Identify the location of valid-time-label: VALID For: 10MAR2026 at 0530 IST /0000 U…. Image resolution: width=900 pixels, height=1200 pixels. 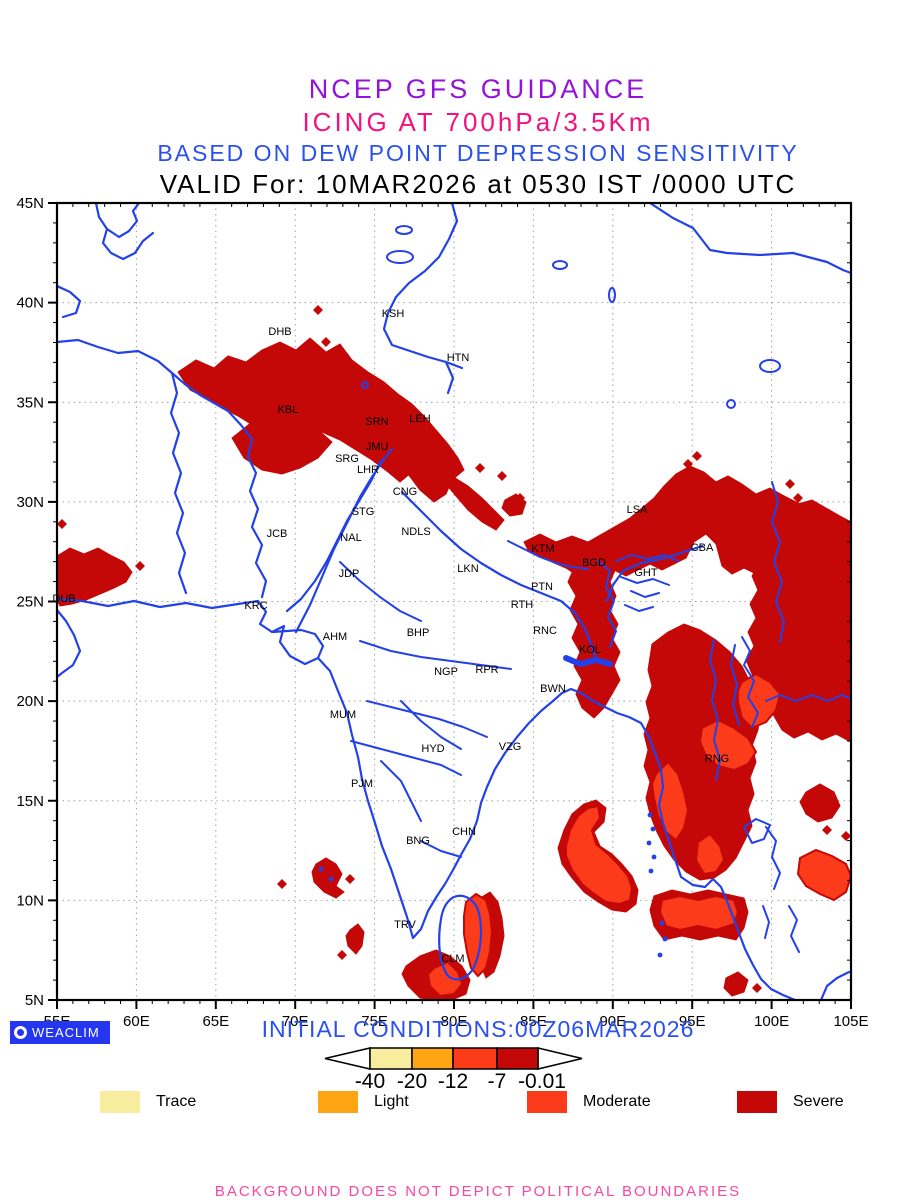
(478, 184).